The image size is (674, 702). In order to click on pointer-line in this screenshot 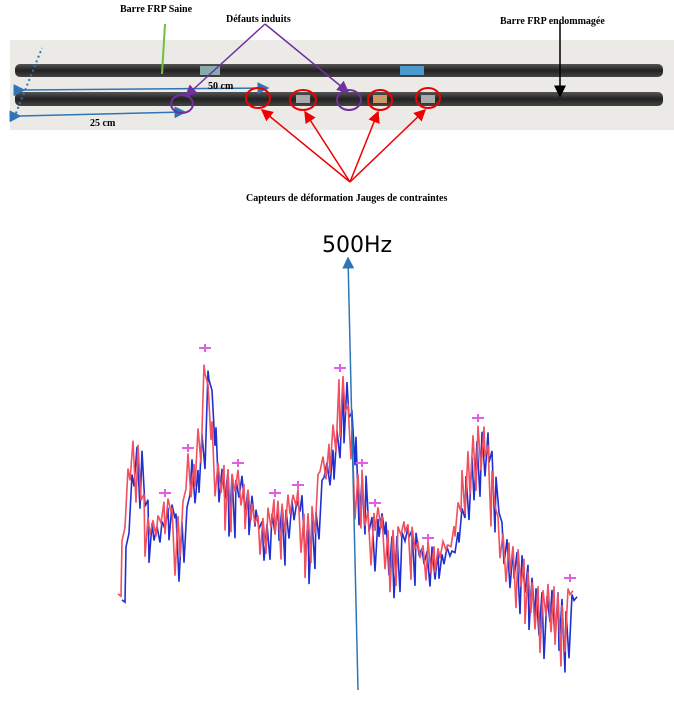, I will do `click(163, 49)`.